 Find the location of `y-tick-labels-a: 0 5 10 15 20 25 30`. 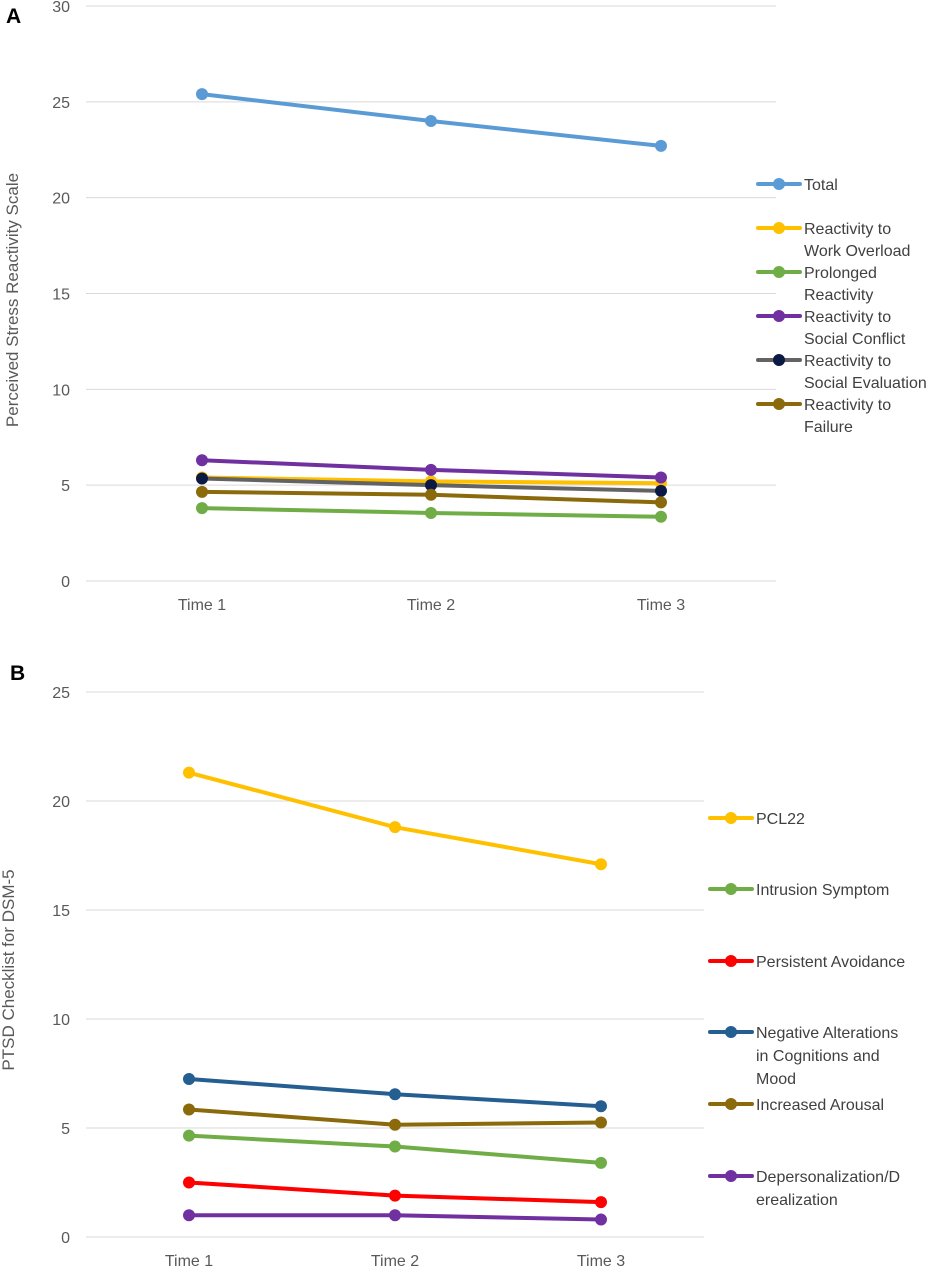

y-tick-labels-a: 0 5 10 15 20 25 30 is located at coordinates (61, 295).